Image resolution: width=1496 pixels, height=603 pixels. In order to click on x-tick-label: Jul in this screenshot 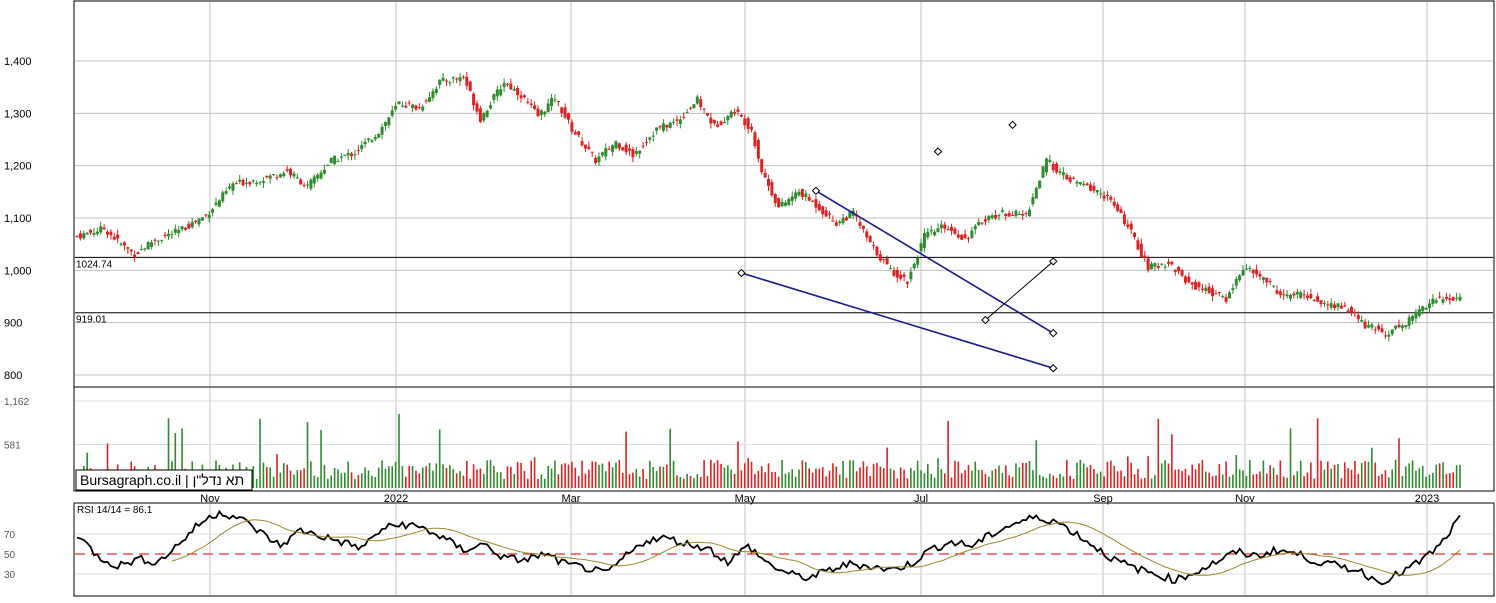, I will do `click(921, 499)`.